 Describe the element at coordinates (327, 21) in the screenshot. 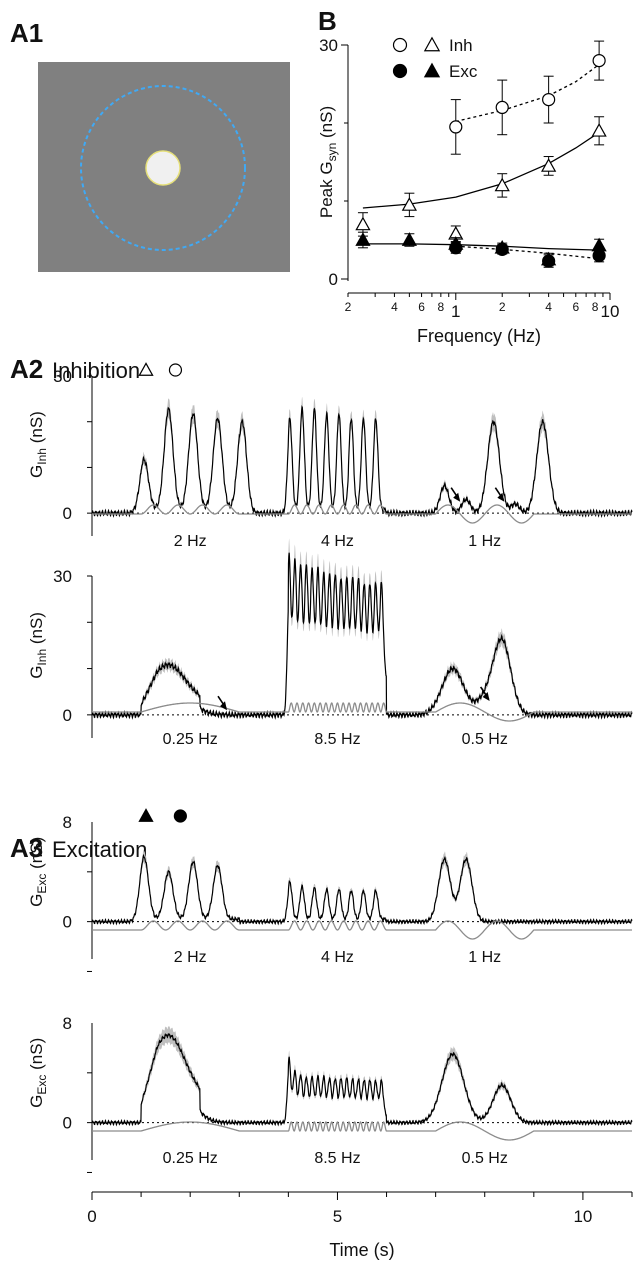

I see `panel-label-b: B` at that location.